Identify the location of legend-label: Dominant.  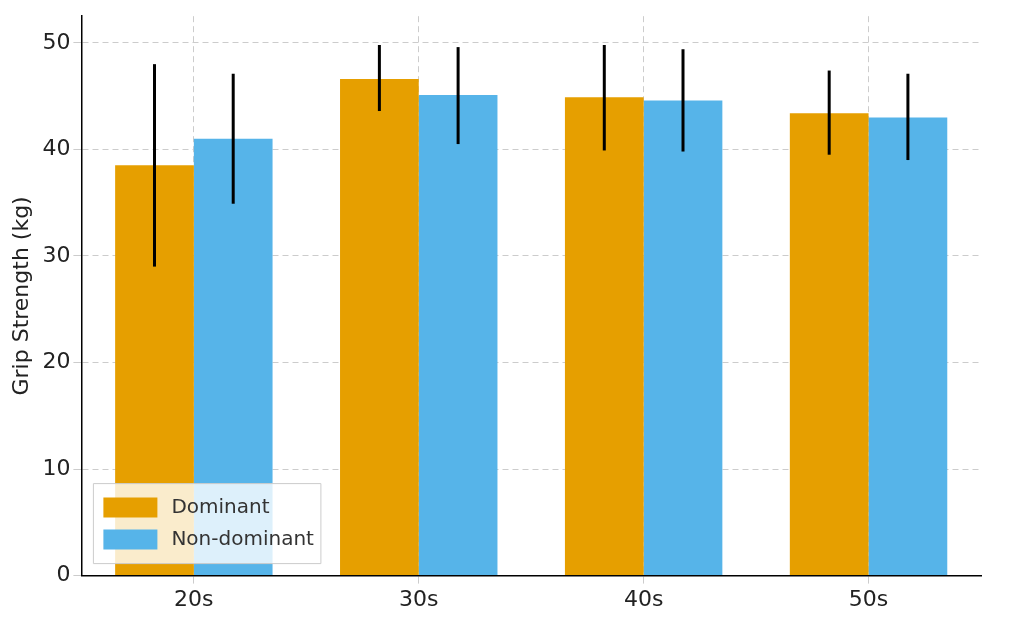
(220, 505).